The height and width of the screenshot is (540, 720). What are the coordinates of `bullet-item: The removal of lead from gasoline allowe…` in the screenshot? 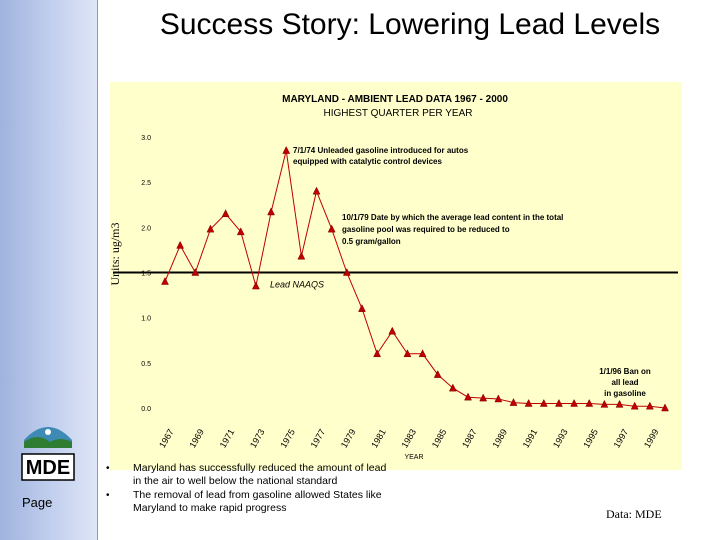 It's located at (251, 502).